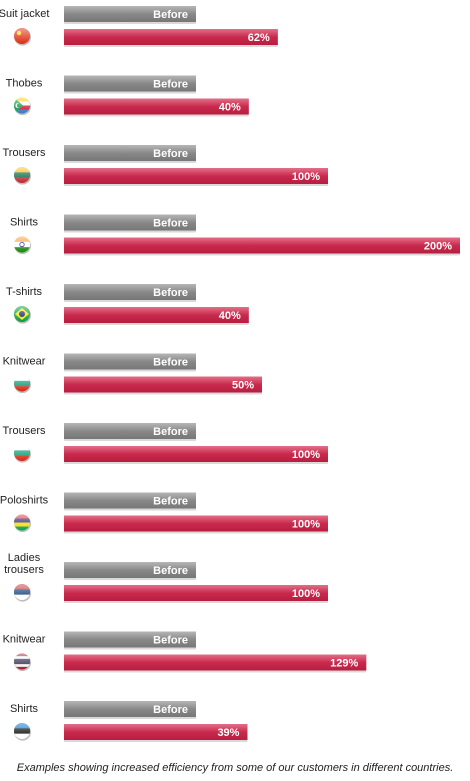 This screenshot has height=781, width=470. What do you see at coordinates (228, 733) in the screenshot?
I see `after-bar-label: 39%` at bounding box center [228, 733].